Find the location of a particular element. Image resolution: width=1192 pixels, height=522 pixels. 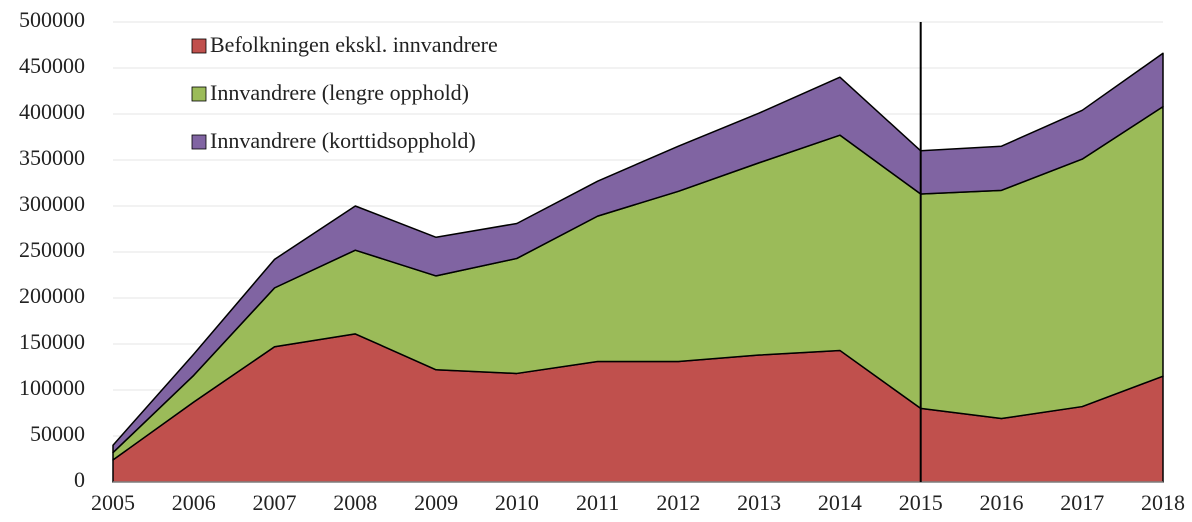

y-tick-label: 500000 is located at coordinates (52, 19).